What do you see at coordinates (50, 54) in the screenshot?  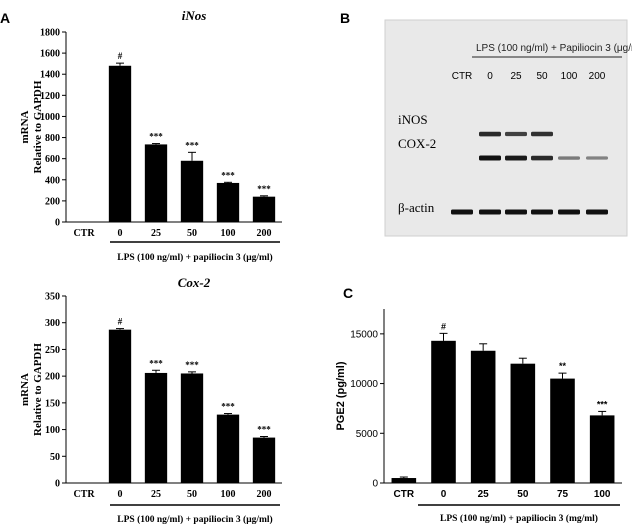 I see `y-tick-label: 1600` at bounding box center [50, 54].